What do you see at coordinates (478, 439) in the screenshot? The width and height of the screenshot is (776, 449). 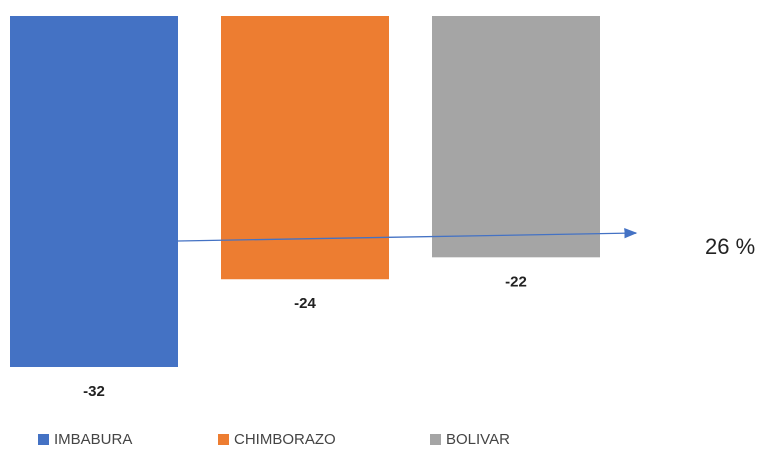 I see `legend-label: BOLIVAR` at bounding box center [478, 439].